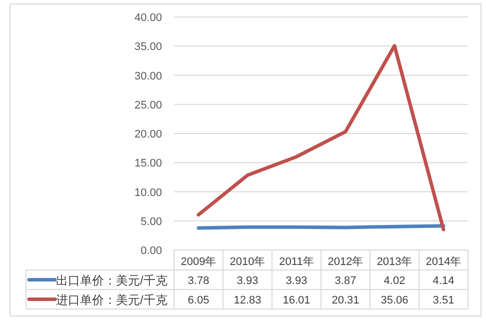  What do you see at coordinates (394, 262) in the screenshot?
I see `x-tick-label: 2013年` at bounding box center [394, 262].